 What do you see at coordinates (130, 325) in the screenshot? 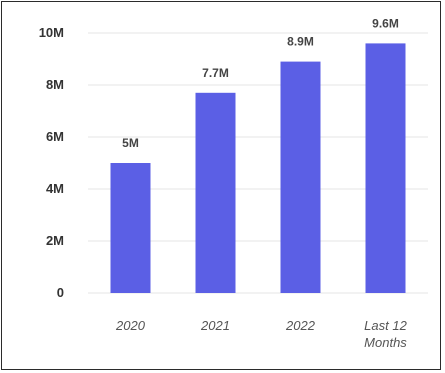
I see `x-tick-label: 2020` at bounding box center [130, 325].